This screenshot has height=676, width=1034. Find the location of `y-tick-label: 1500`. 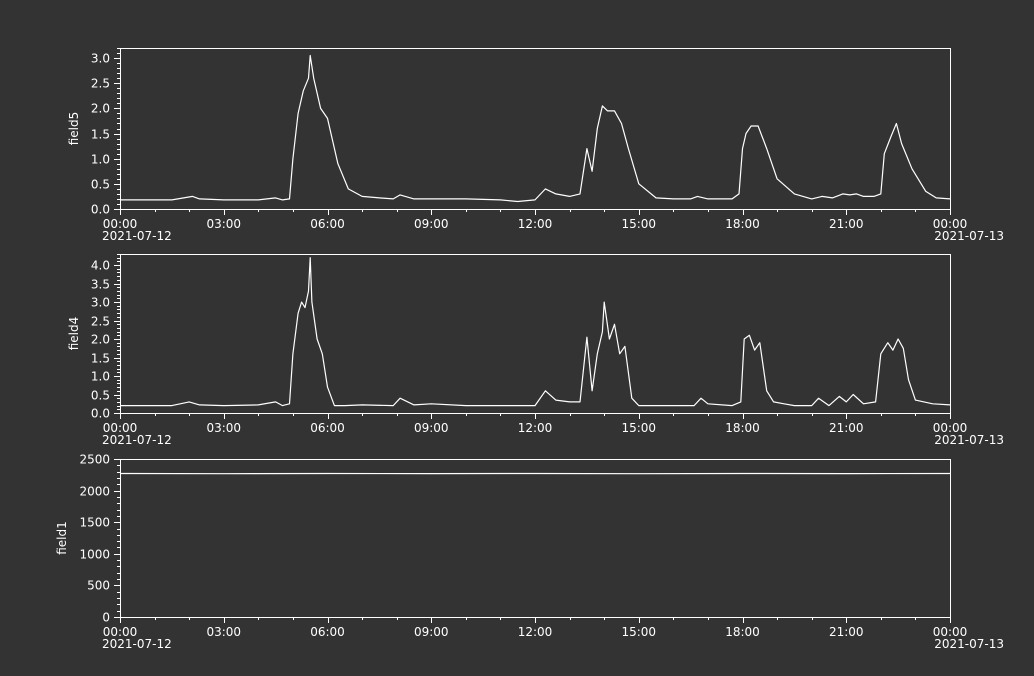

y-tick-label: 1500 is located at coordinates (94, 523).